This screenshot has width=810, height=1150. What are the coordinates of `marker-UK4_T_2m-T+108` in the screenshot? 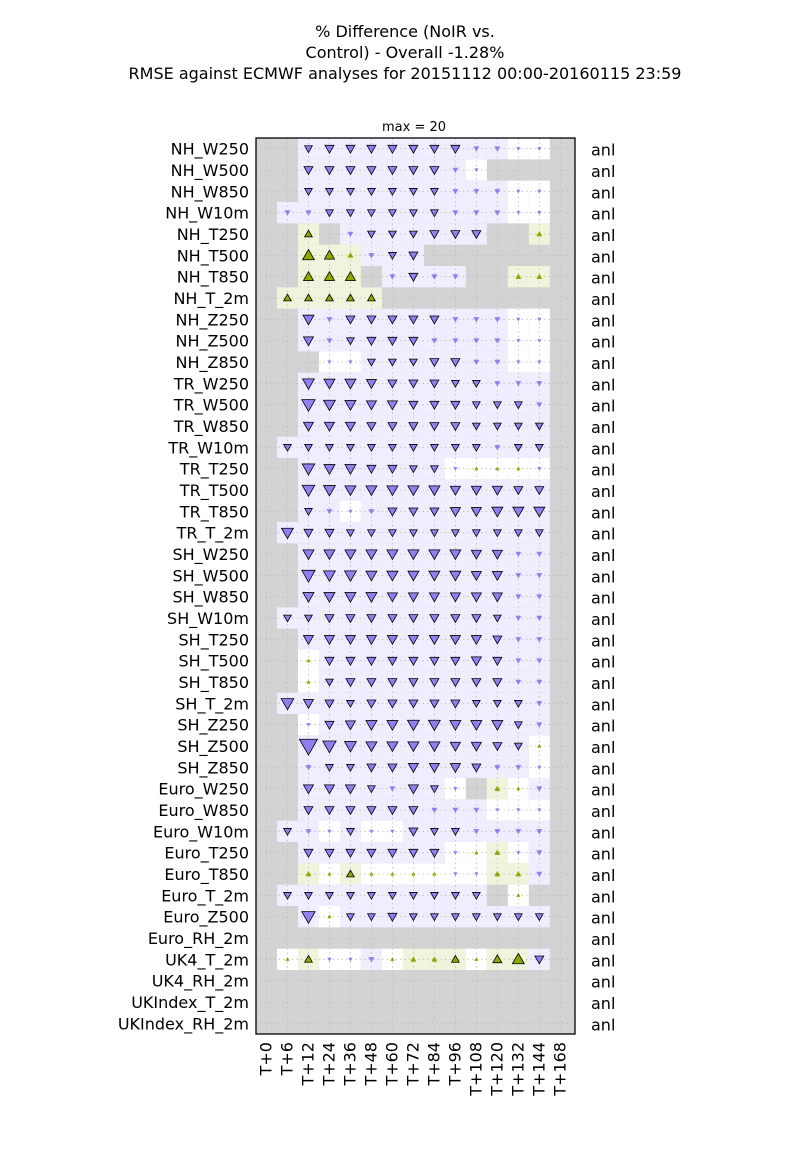 It's located at (476, 959).